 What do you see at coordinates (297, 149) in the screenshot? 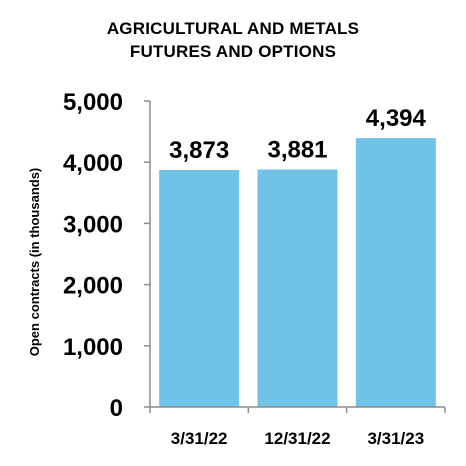
I see `bar-value-label: 3,881` at bounding box center [297, 149].